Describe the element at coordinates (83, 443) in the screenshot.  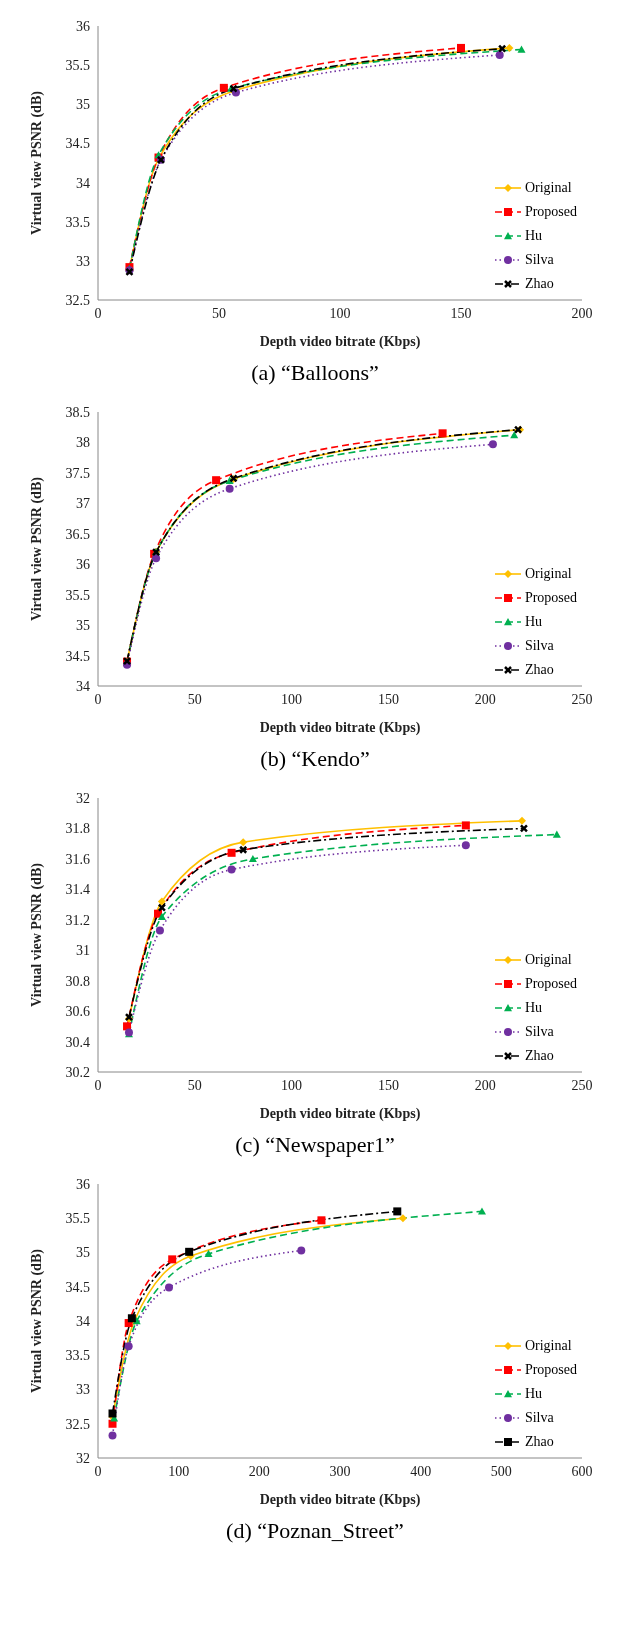
I see `y-tick-label: 38` at that location.